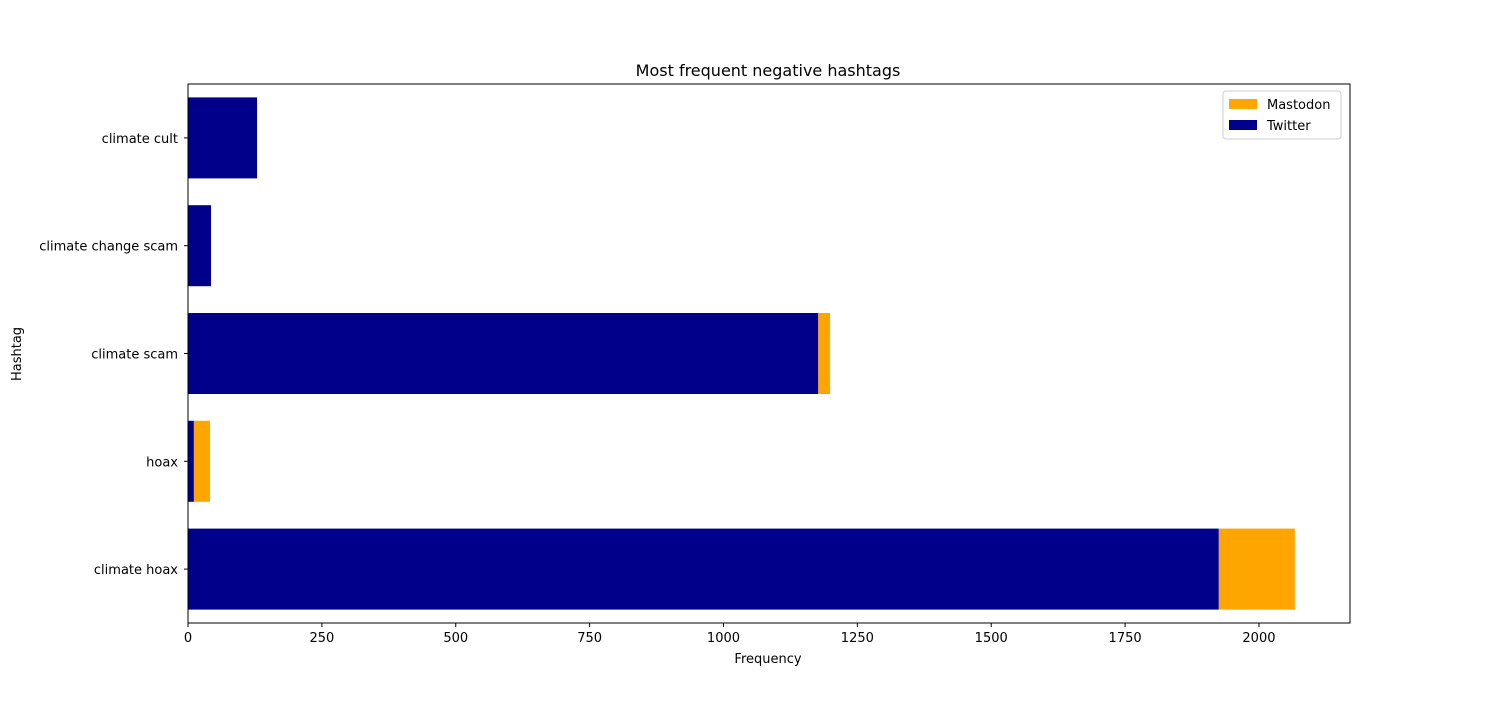 The height and width of the screenshot is (704, 1500). I want to click on y-tick-label: climate change scam, so click(108, 247).